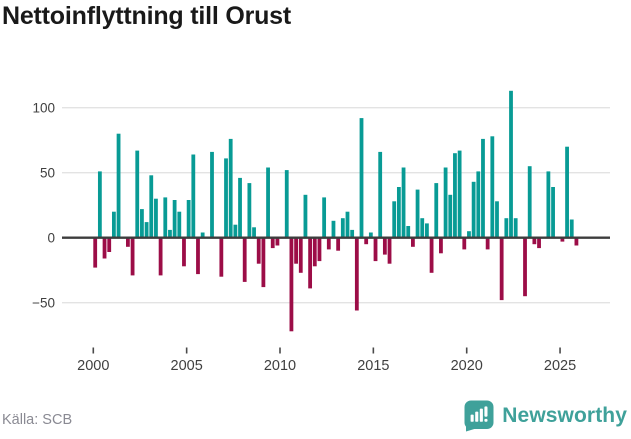 This screenshot has height=439, width=631. What do you see at coordinates (506, 228) in the screenshot?
I see `bar-2022-Q1` at bounding box center [506, 228].